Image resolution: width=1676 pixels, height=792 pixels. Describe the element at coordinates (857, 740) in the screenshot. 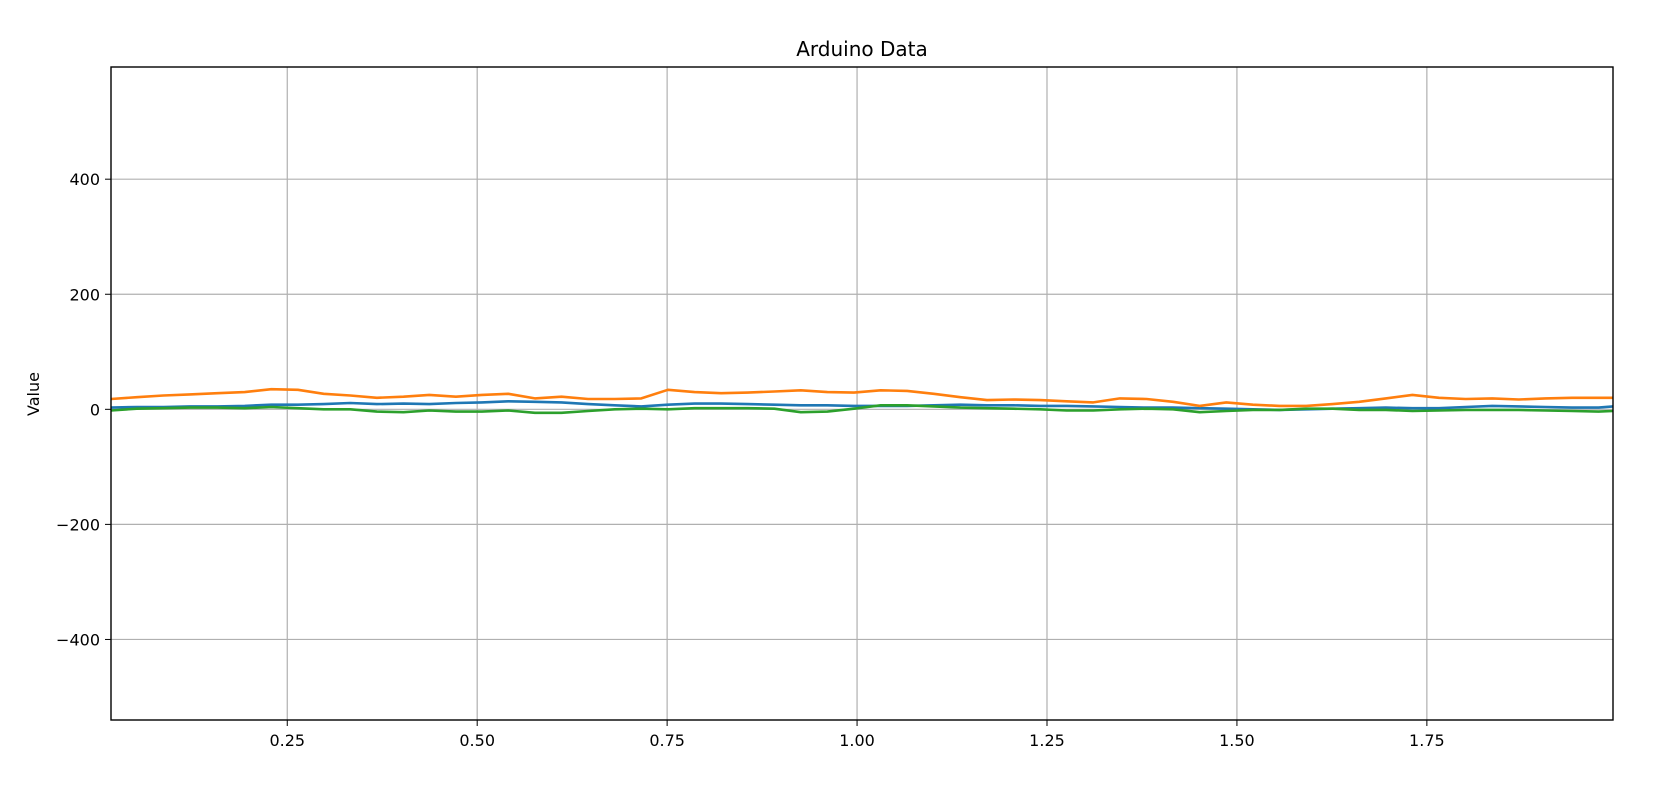

I see `x-tick-label: 1.00` at that location.